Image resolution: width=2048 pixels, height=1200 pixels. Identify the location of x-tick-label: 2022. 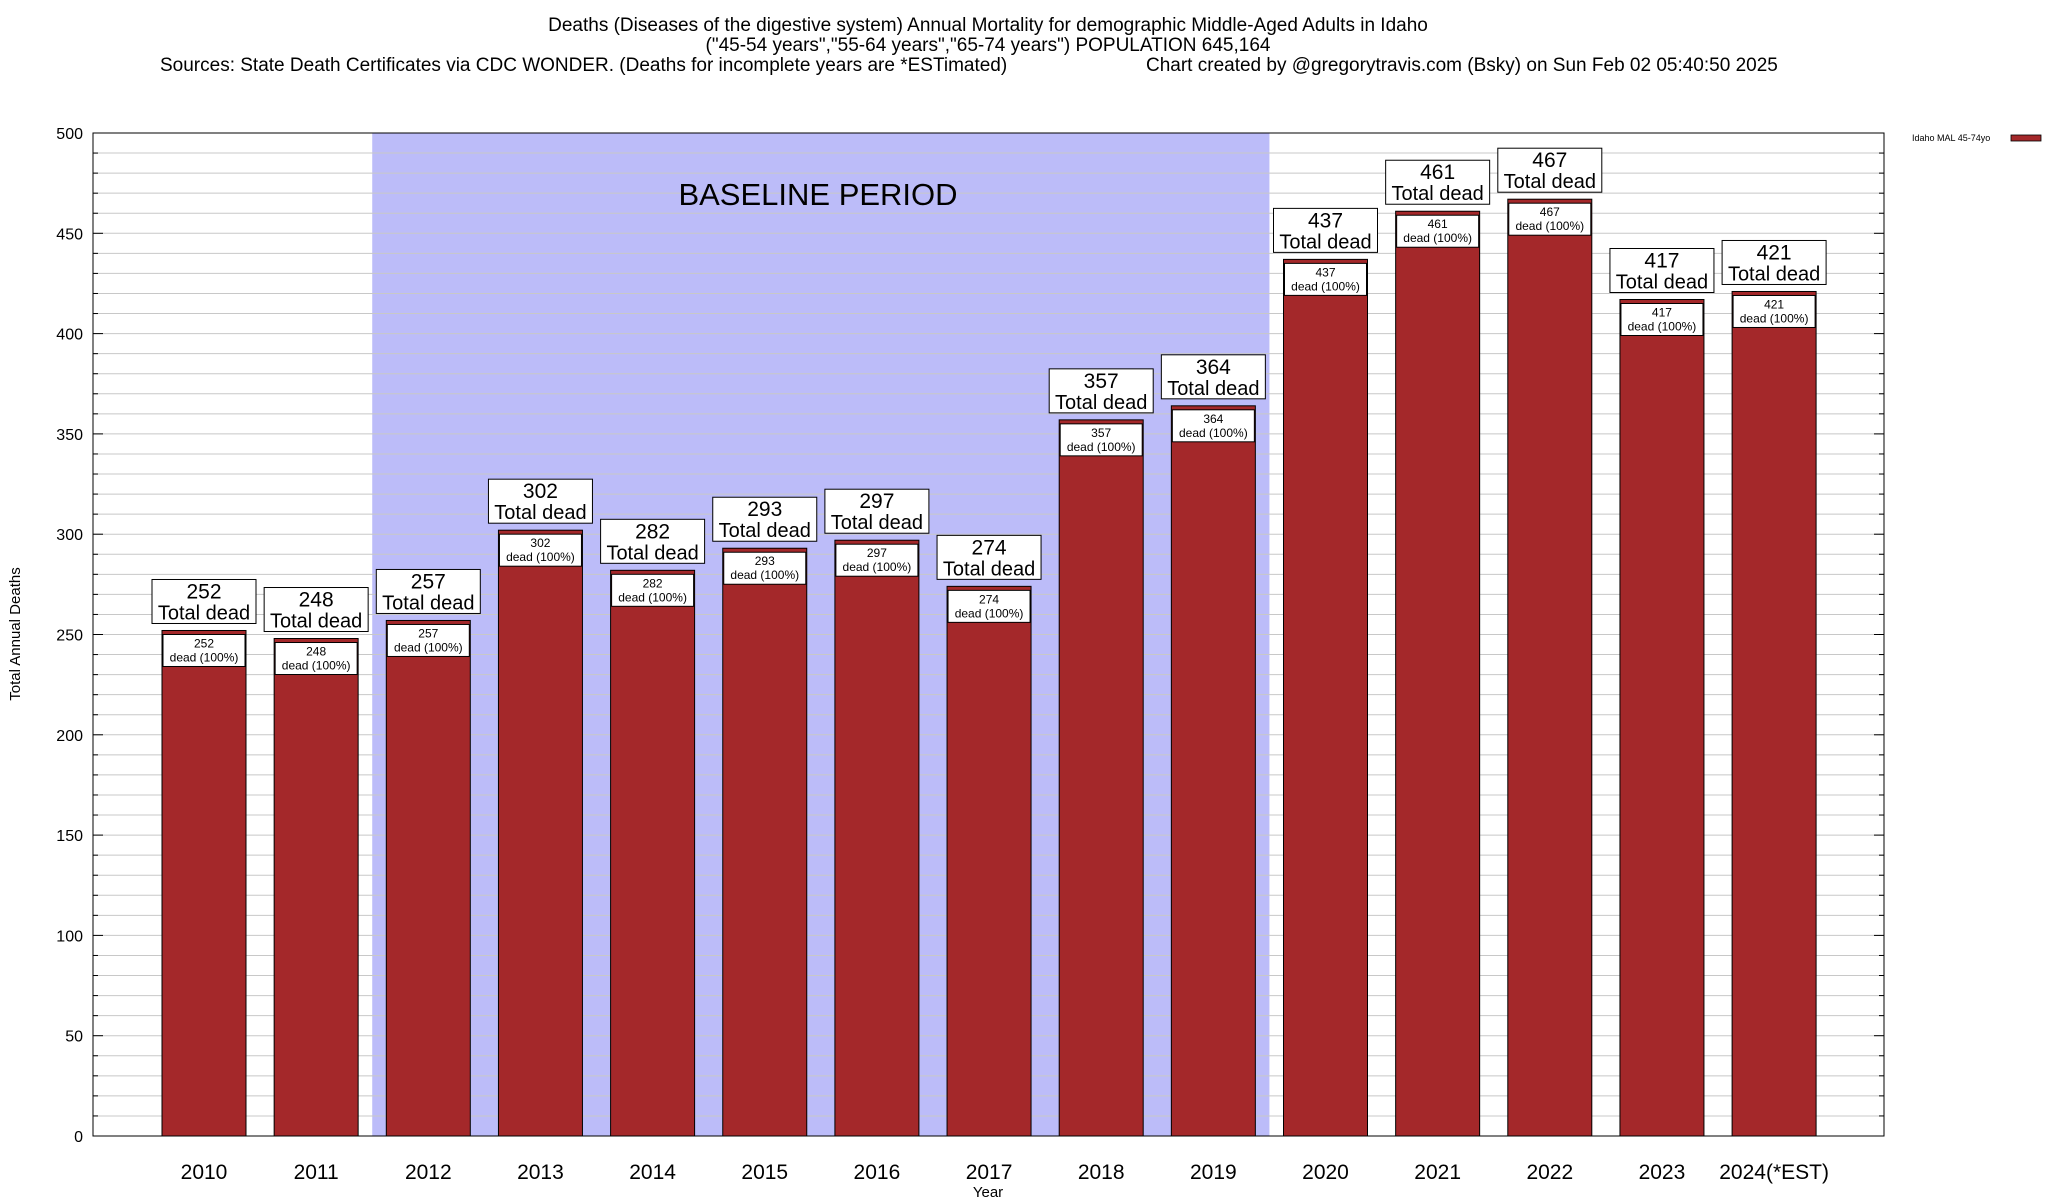
(1549, 1172).